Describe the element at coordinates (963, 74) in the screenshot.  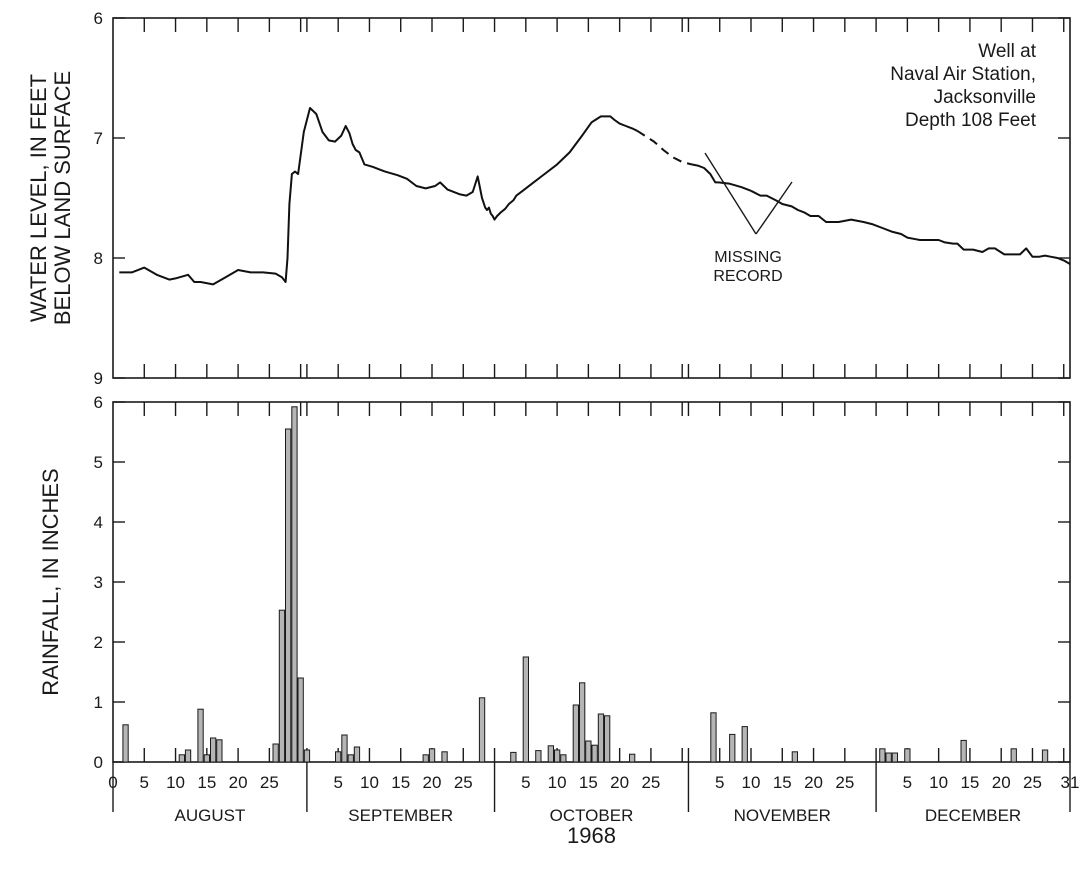
I see `well-annotation-line: Naval Air Station,` at that location.